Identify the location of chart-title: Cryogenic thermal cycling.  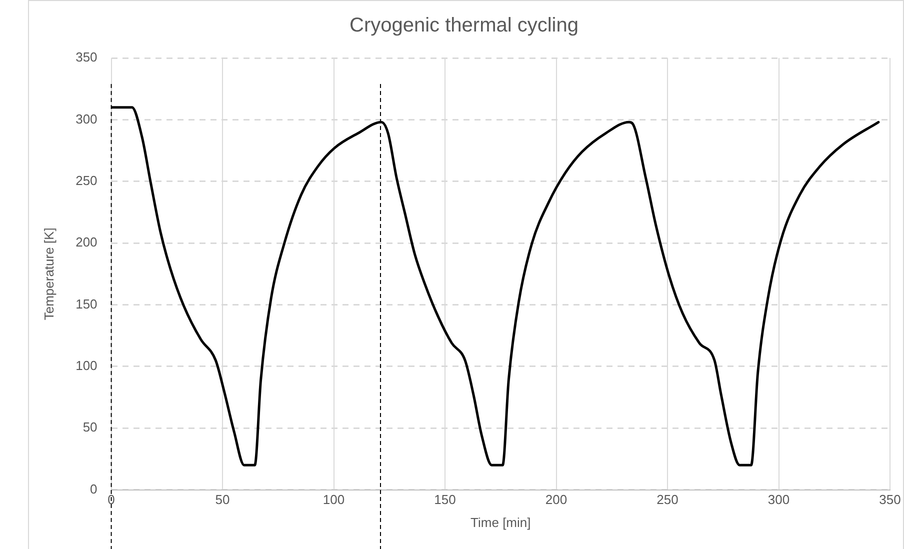
(464, 25).